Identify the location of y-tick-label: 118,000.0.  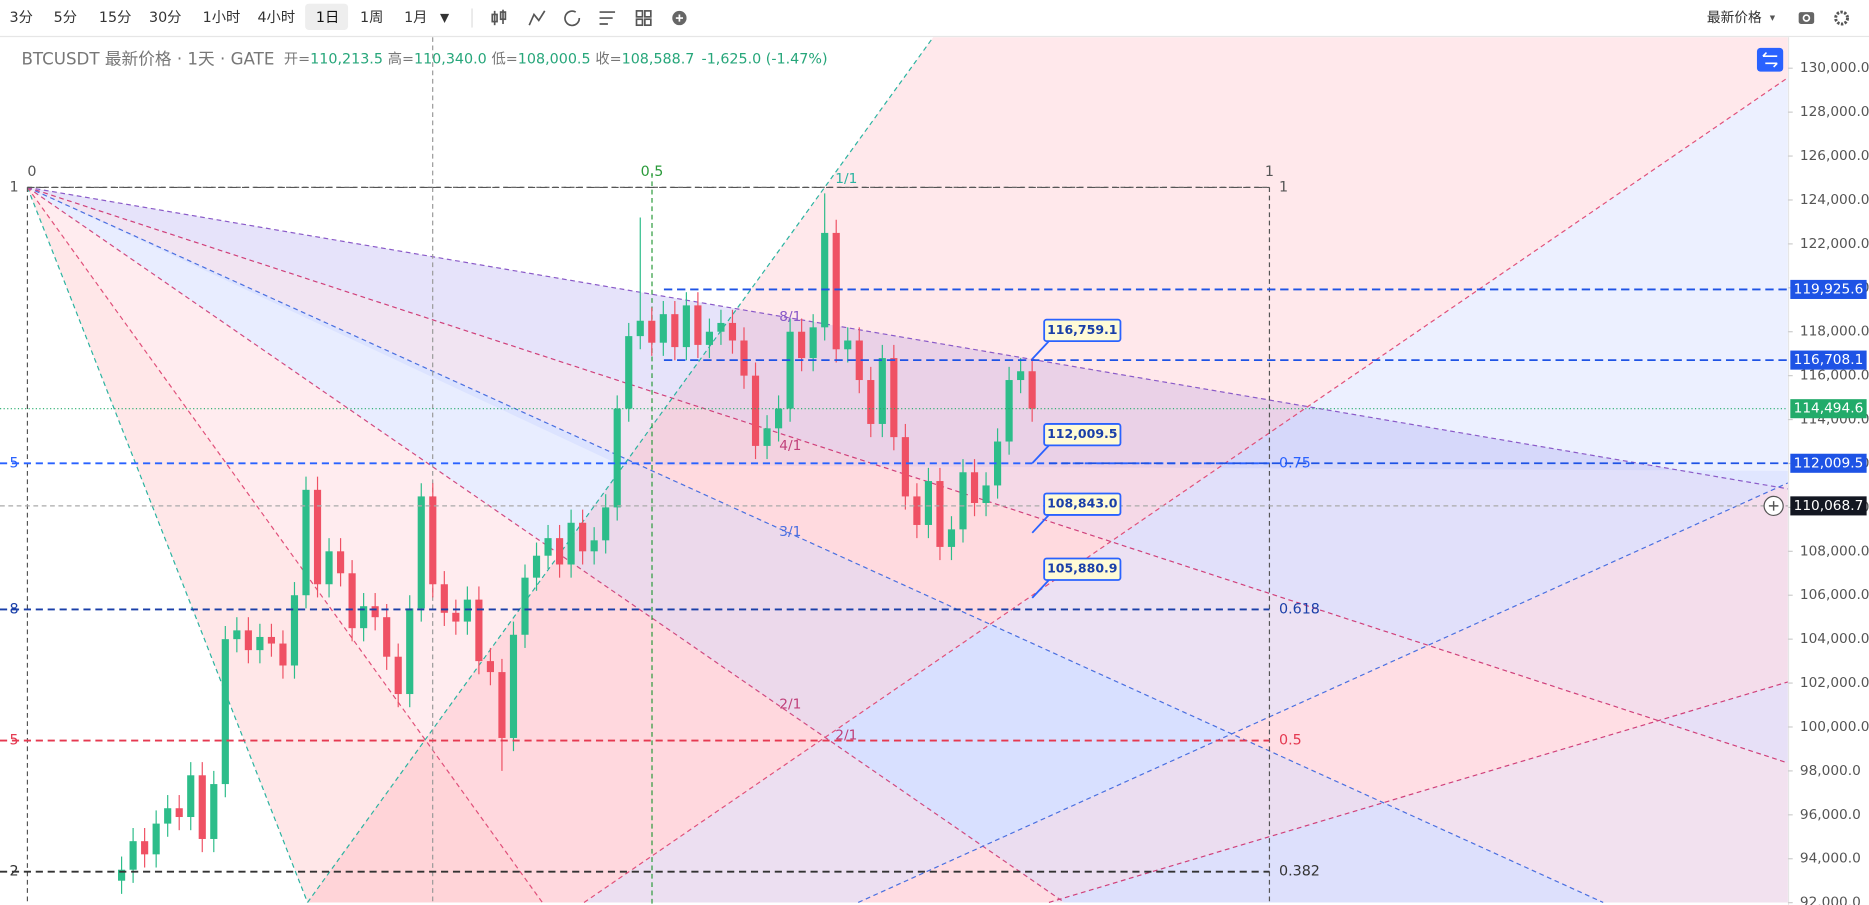
(1834, 332).